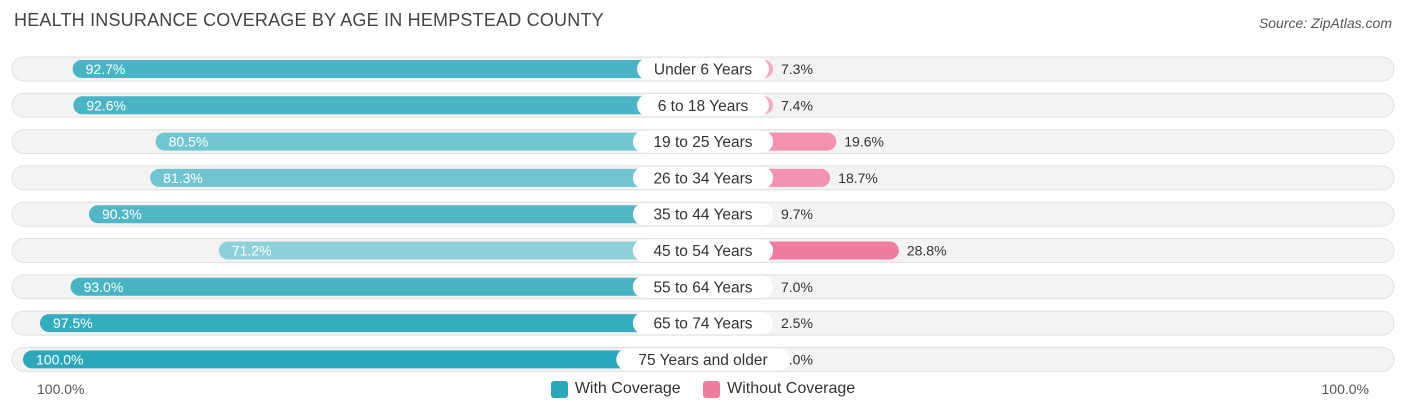 The height and width of the screenshot is (415, 1406). Describe the element at coordinates (106, 105) in the screenshot. I see `with-coverage-label: 92.6%` at that location.